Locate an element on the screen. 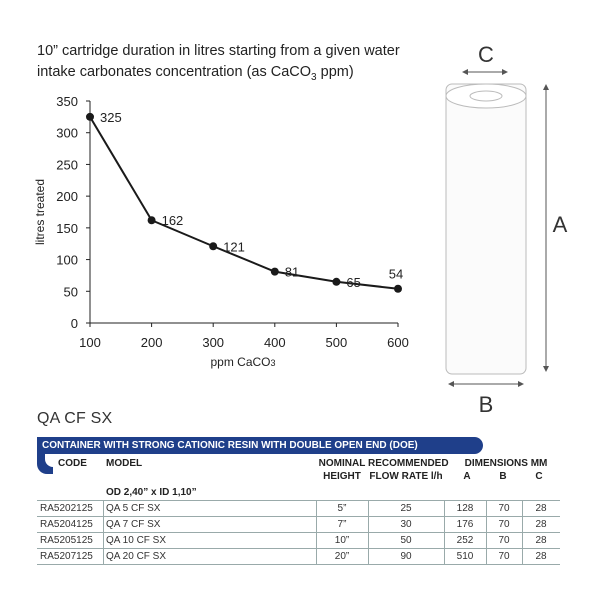 This screenshot has width=600, height=600. cell-code: RA5204125 is located at coordinates (66, 524).